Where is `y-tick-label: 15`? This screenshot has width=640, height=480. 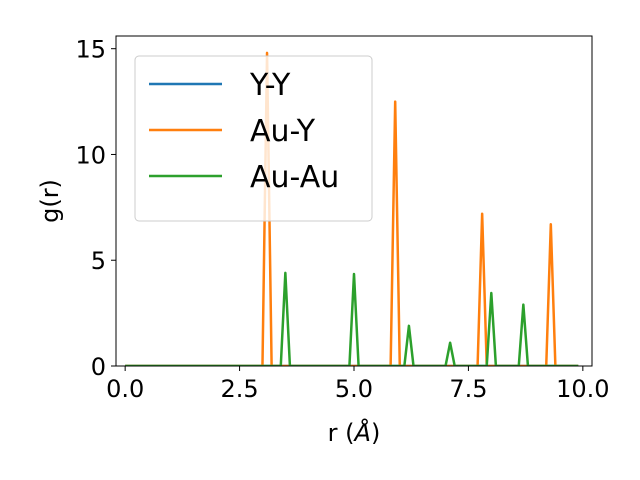
y-tick-label: 15 is located at coordinates (90, 50).